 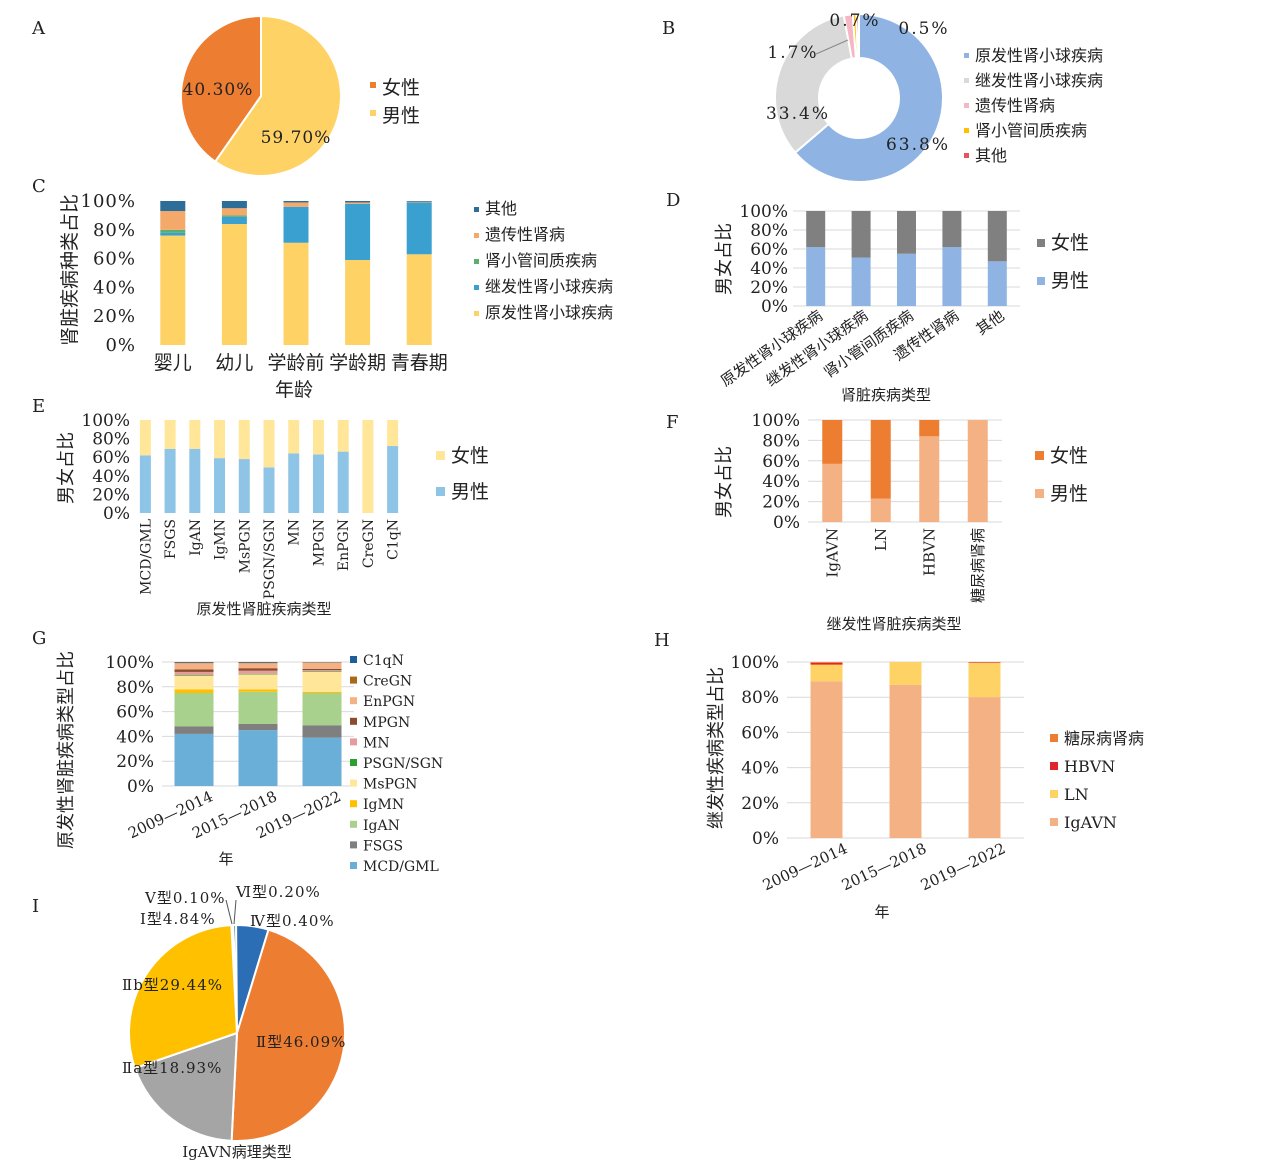 What do you see at coordinates (357, 363) in the screenshot?
I see `x-tick-label: 学龄期` at bounding box center [357, 363].